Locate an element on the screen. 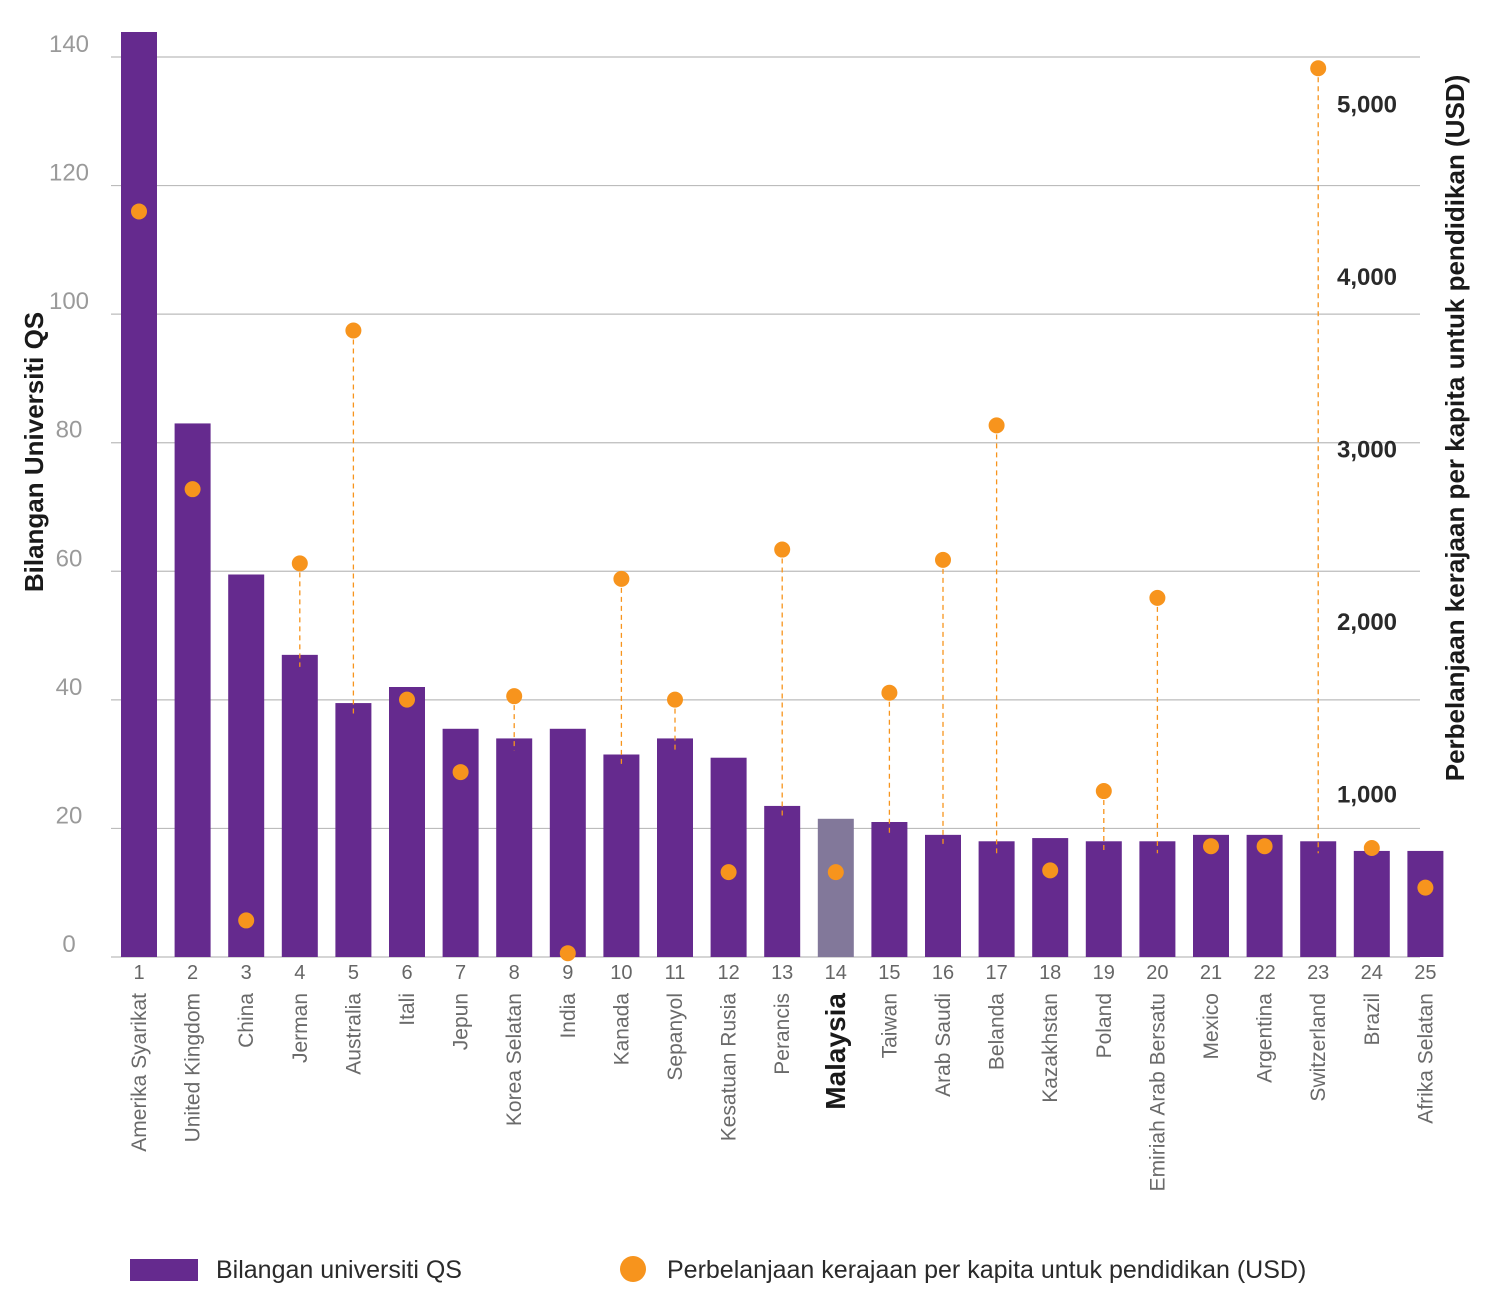 The height and width of the screenshot is (1294, 1488). category-label: Kazakhstan is located at coordinates (1050, 1048).